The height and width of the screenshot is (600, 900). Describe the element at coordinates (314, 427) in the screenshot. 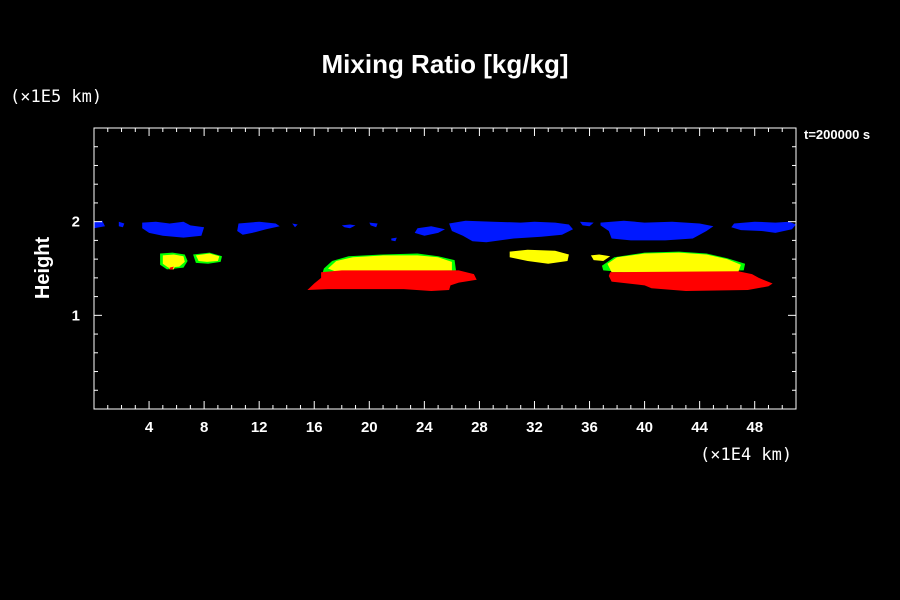

I see `x-tick-label: 16` at that location.